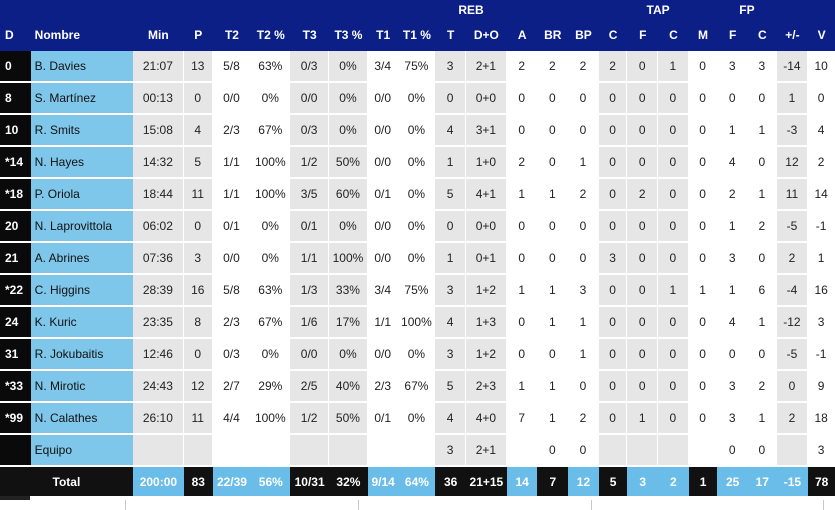  What do you see at coordinates (81, 131) in the screenshot?
I see `player-name-link: R. Smits` at bounding box center [81, 131].